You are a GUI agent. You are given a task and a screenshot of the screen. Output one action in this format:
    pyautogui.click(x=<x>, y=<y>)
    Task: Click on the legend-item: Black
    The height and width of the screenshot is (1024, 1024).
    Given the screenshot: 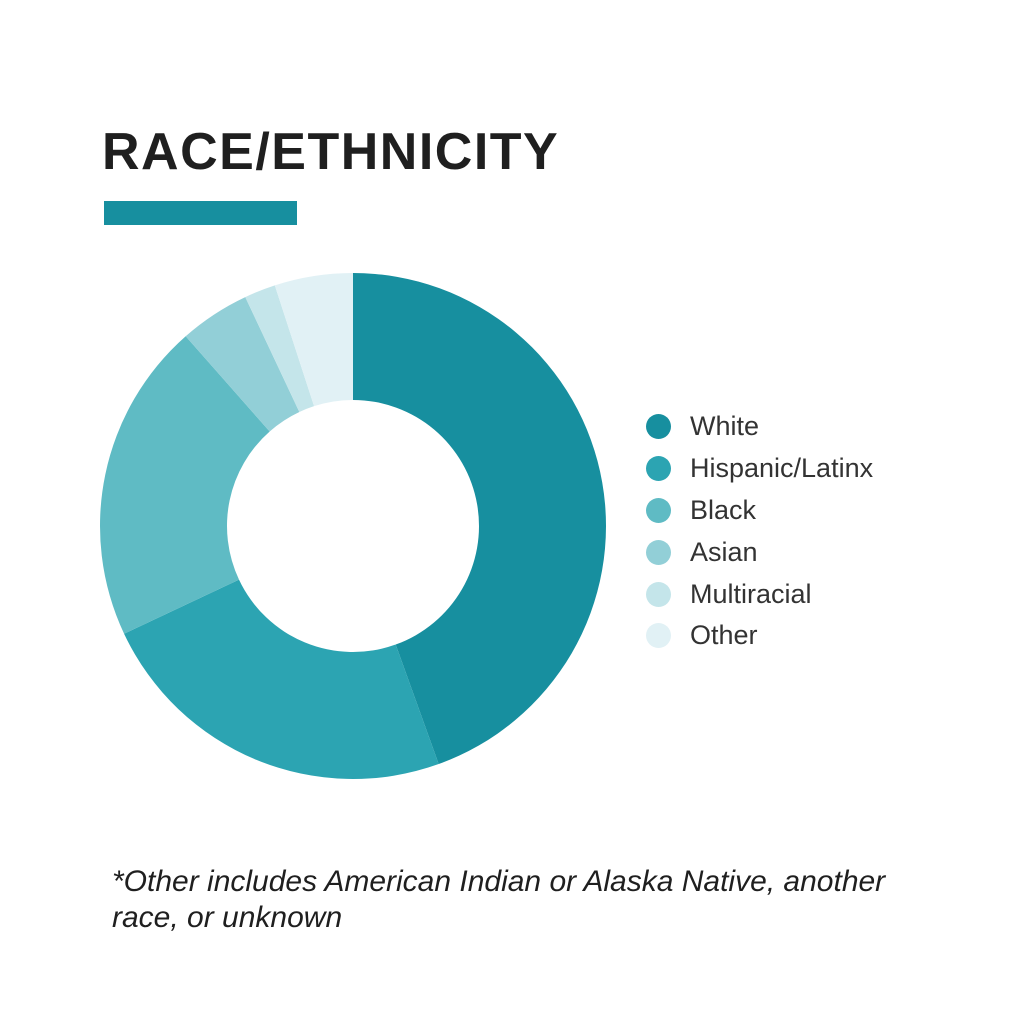 What is the action you would take?
    pyautogui.click(x=759, y=511)
    